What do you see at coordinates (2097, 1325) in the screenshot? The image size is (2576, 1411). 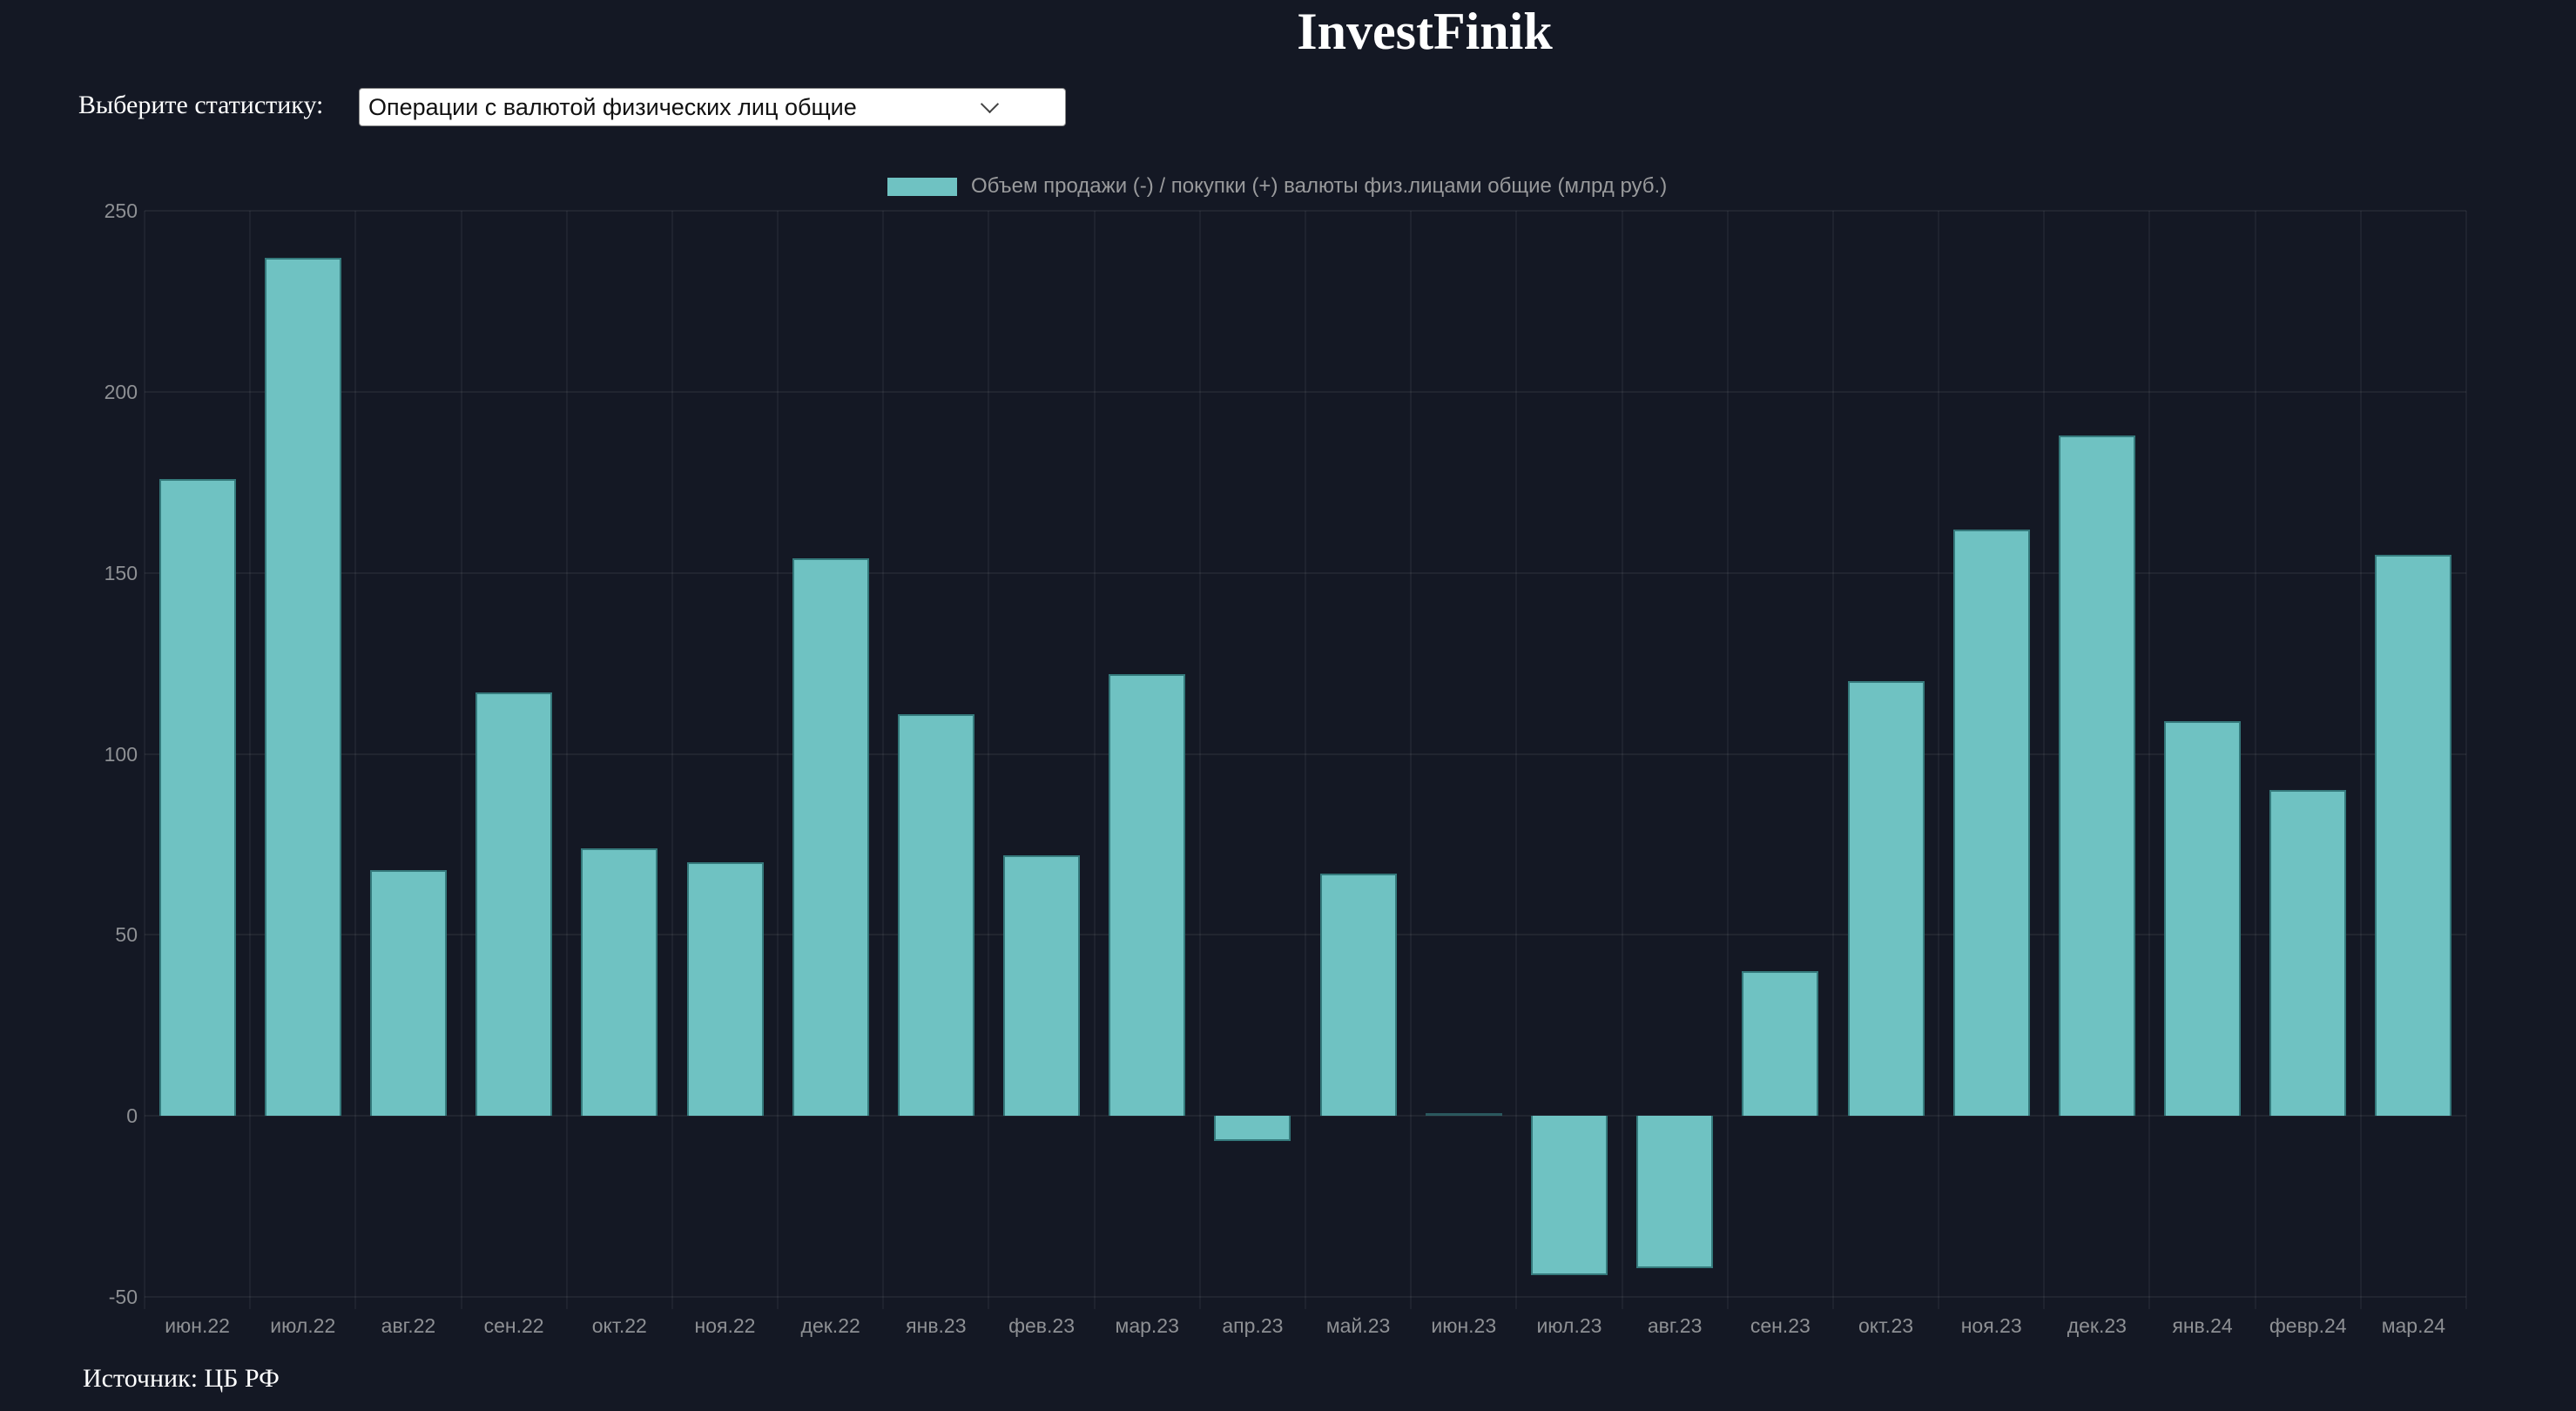 I see `x-axis-tick-label: дек.23` at bounding box center [2097, 1325].